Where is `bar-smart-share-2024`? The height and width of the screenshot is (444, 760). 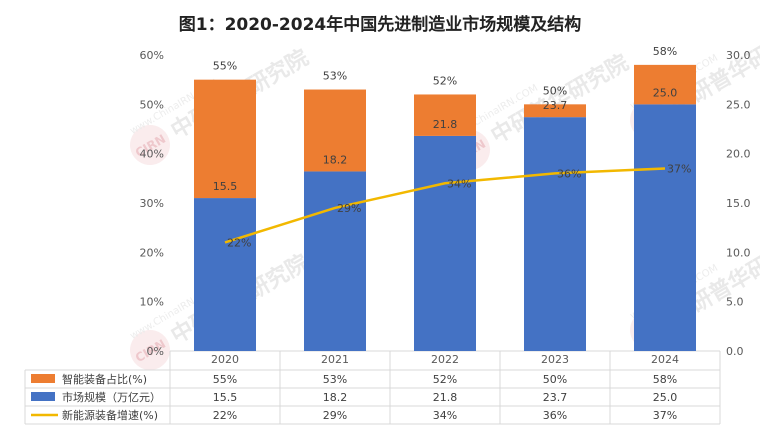
bar-smart-share-2024 is located at coordinates (665, 84).